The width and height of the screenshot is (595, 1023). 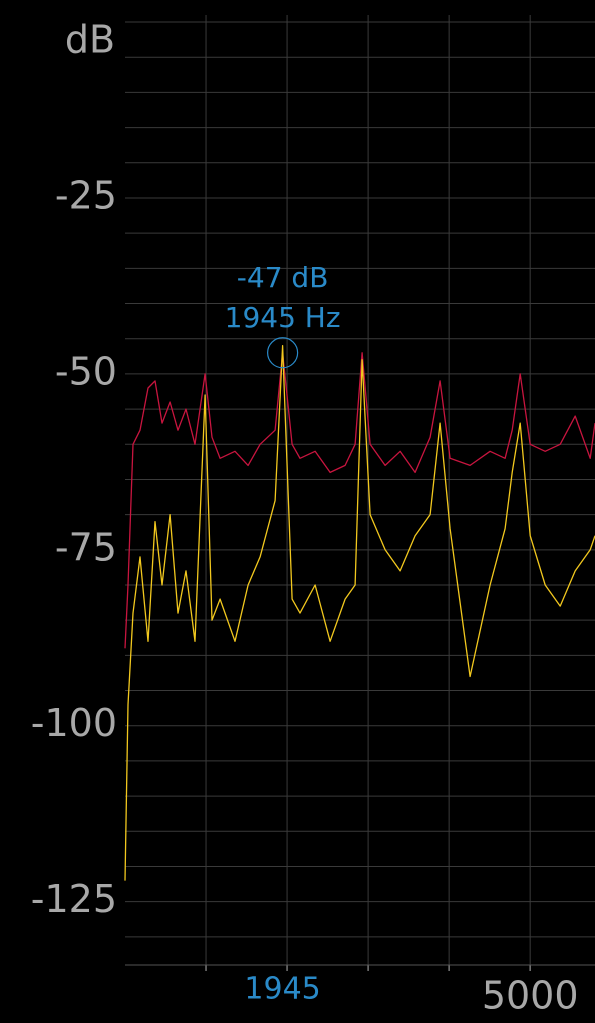 I want to click on peak-hz-label: 1945 Hz, so click(x=283, y=317).